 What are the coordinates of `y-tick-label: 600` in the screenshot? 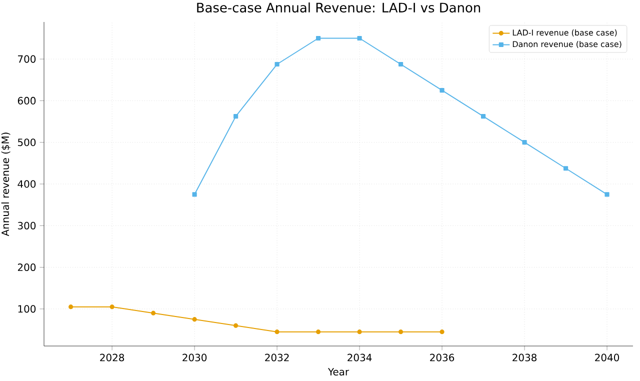 It's located at (27, 100).